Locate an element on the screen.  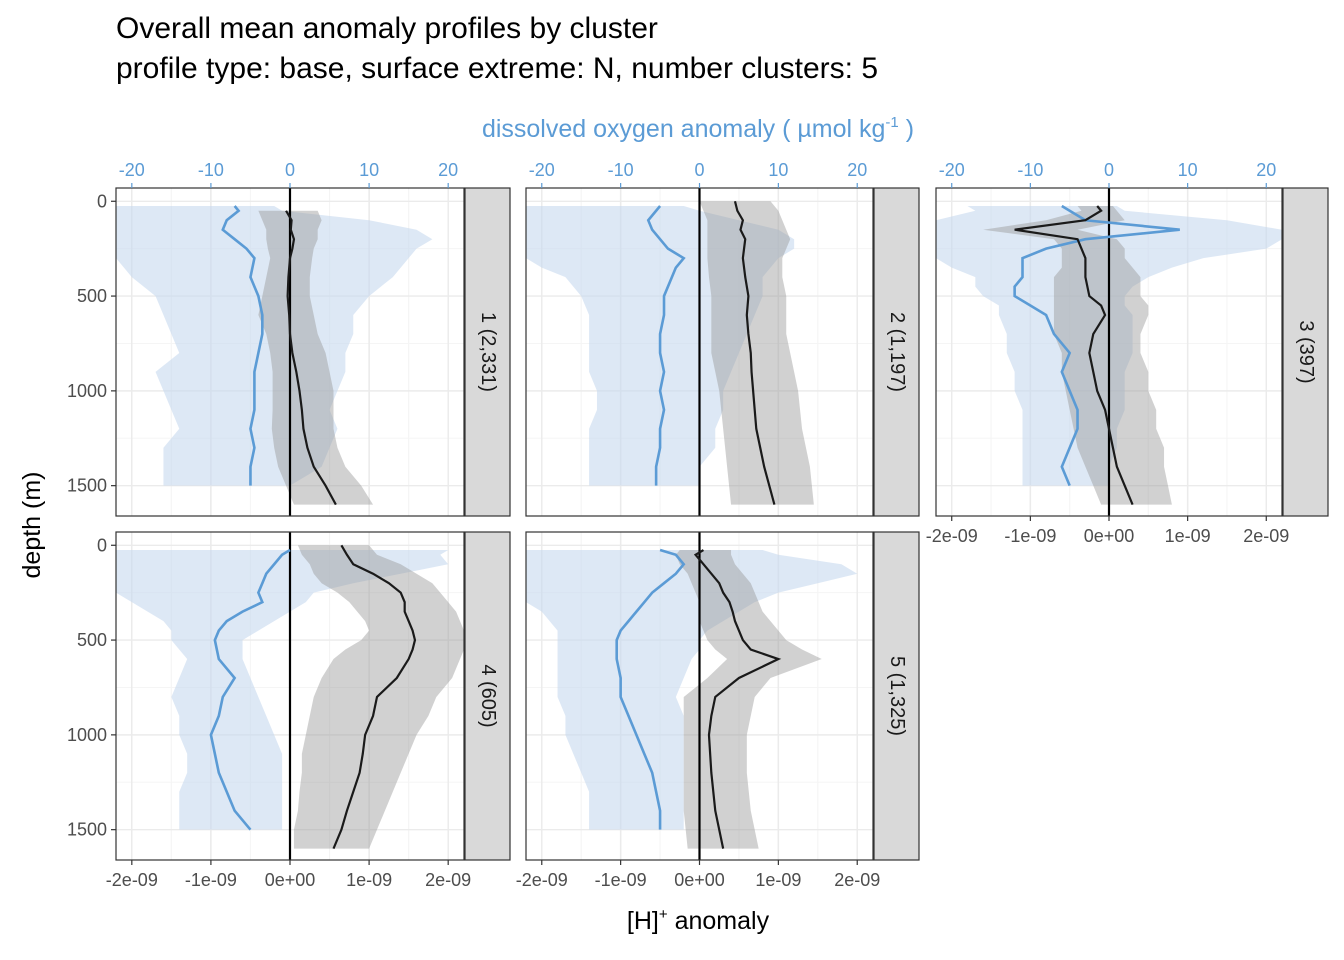
panel-1: 1 (2,331) 0 500 1000 1500 -20 -10 0 10 20 is located at coordinates (289, 338).